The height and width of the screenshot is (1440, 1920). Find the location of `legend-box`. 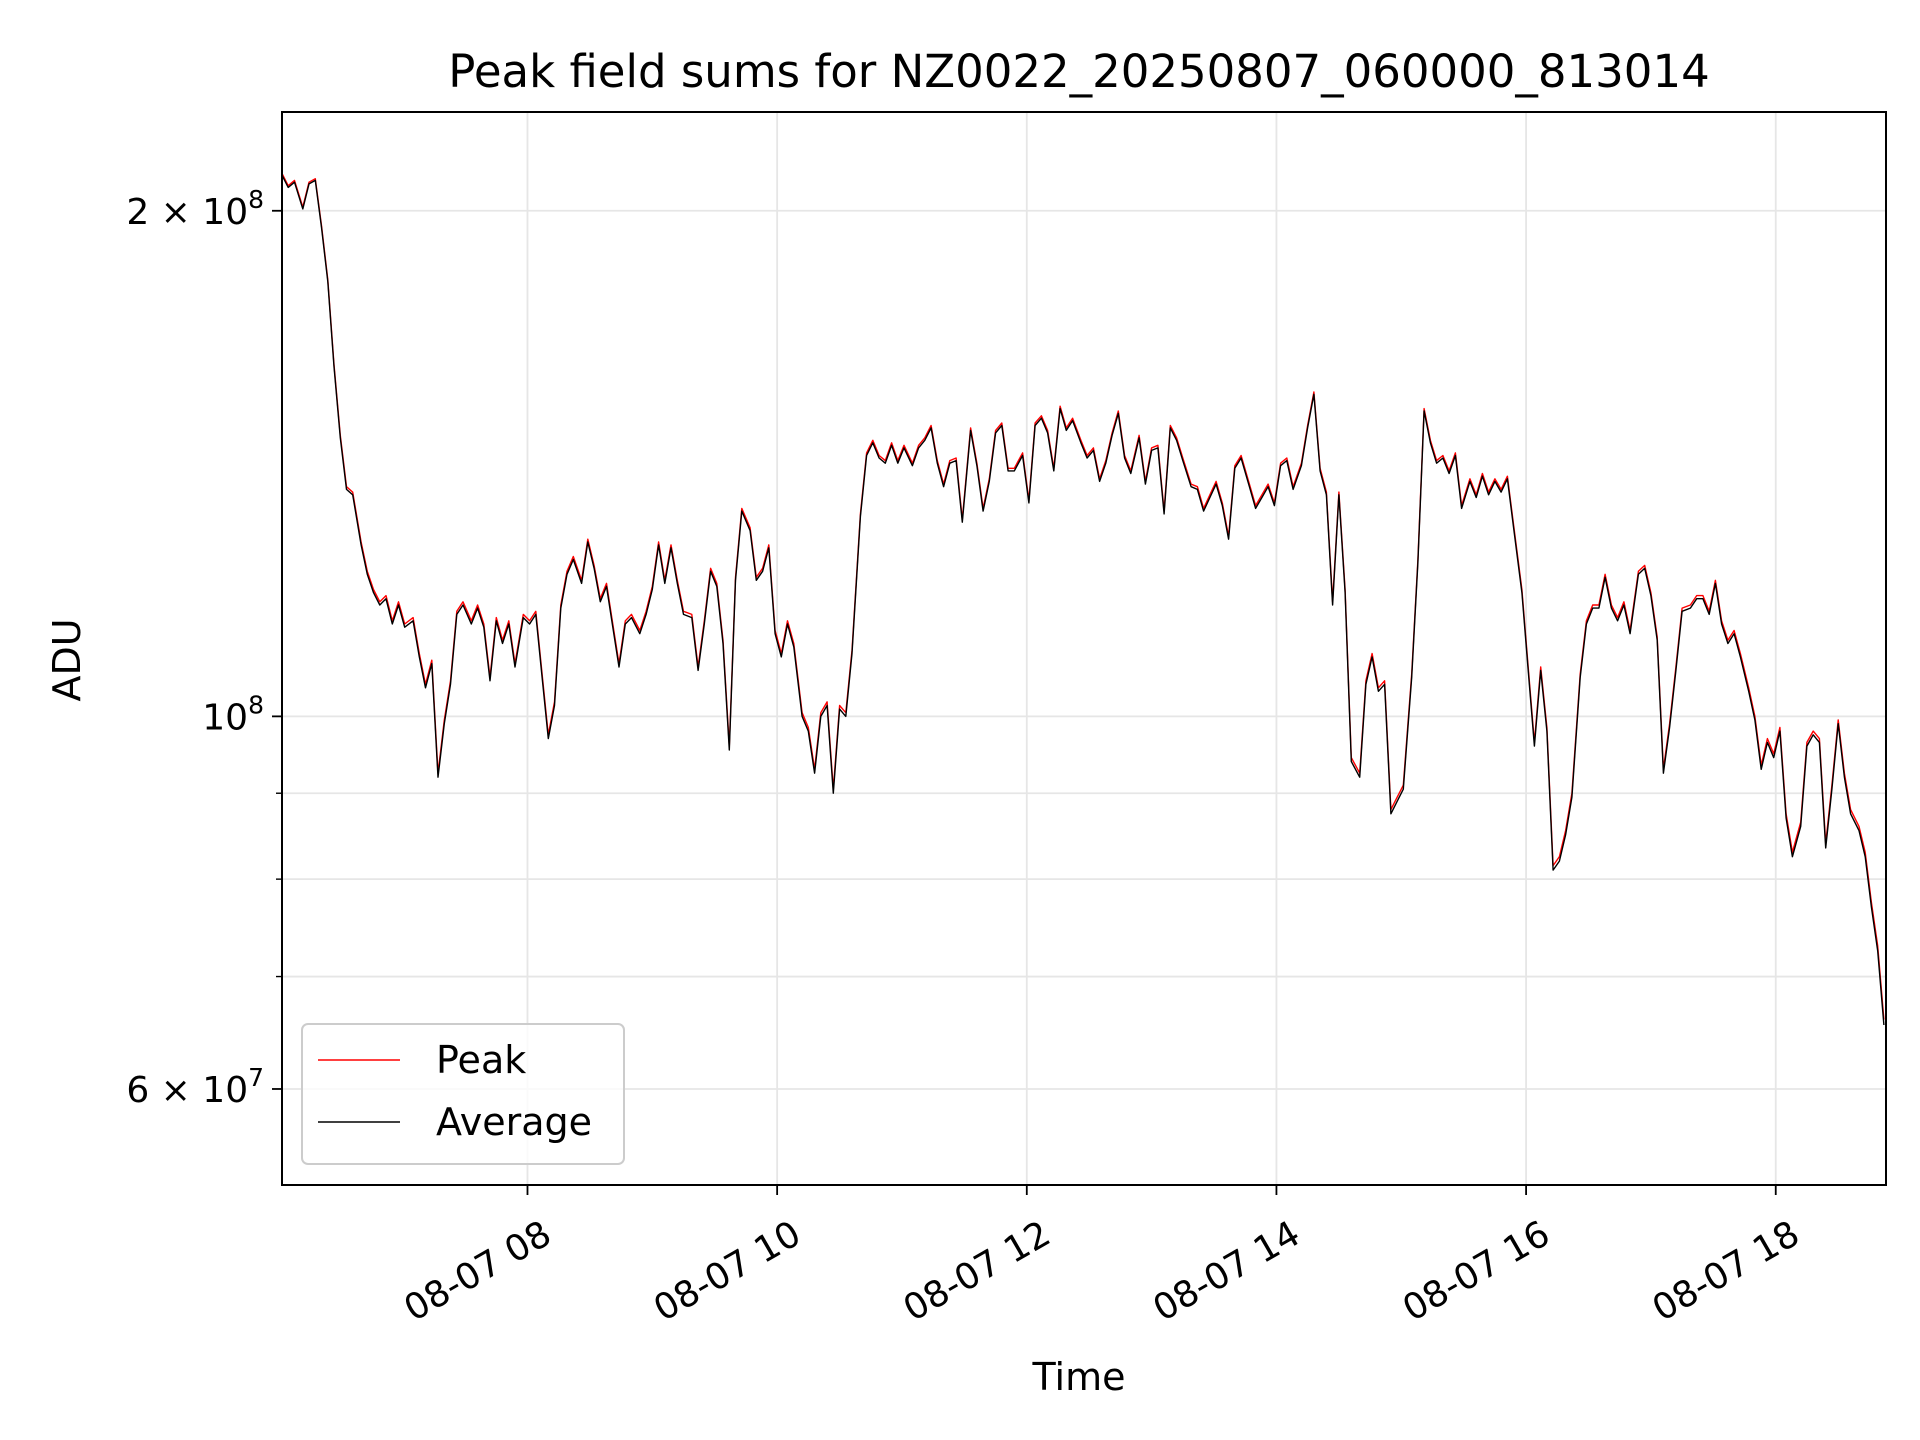

legend-box is located at coordinates (463, 1094).